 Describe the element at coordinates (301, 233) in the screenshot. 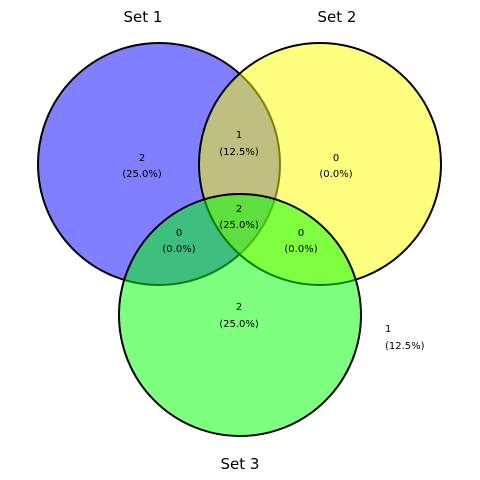

I see `region-set2-set3-count: 0` at that location.